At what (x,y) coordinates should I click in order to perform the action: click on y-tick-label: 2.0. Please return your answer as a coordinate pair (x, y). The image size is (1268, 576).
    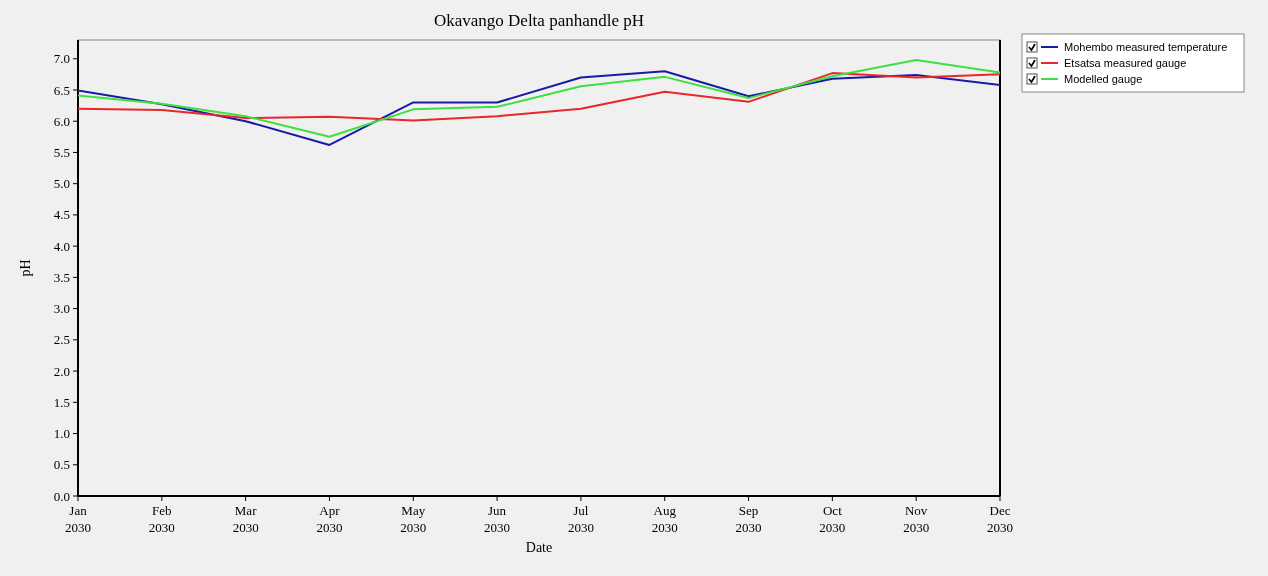
    Looking at the image, I should click on (61, 371).